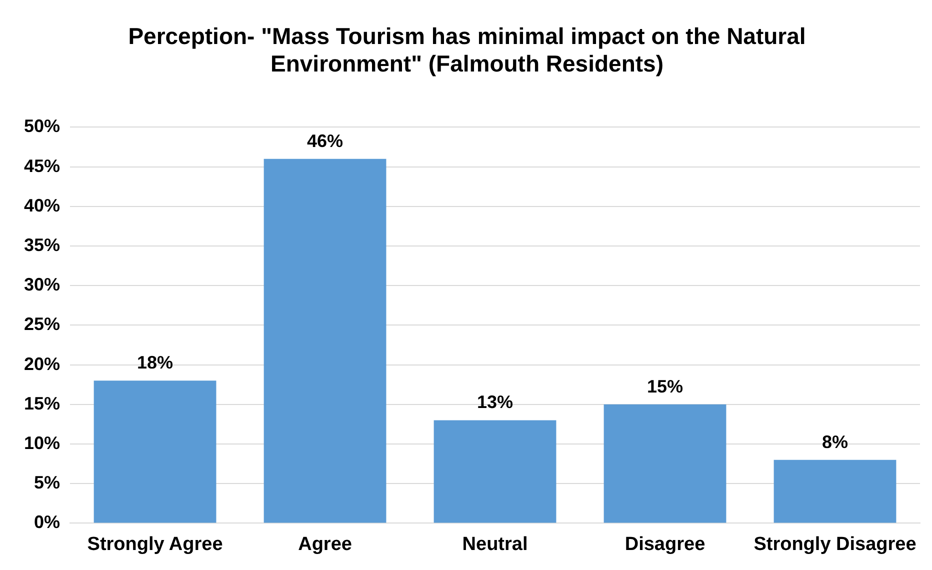 This screenshot has width=932, height=570. What do you see at coordinates (325, 140) in the screenshot?
I see `data-label: 46%` at bounding box center [325, 140].